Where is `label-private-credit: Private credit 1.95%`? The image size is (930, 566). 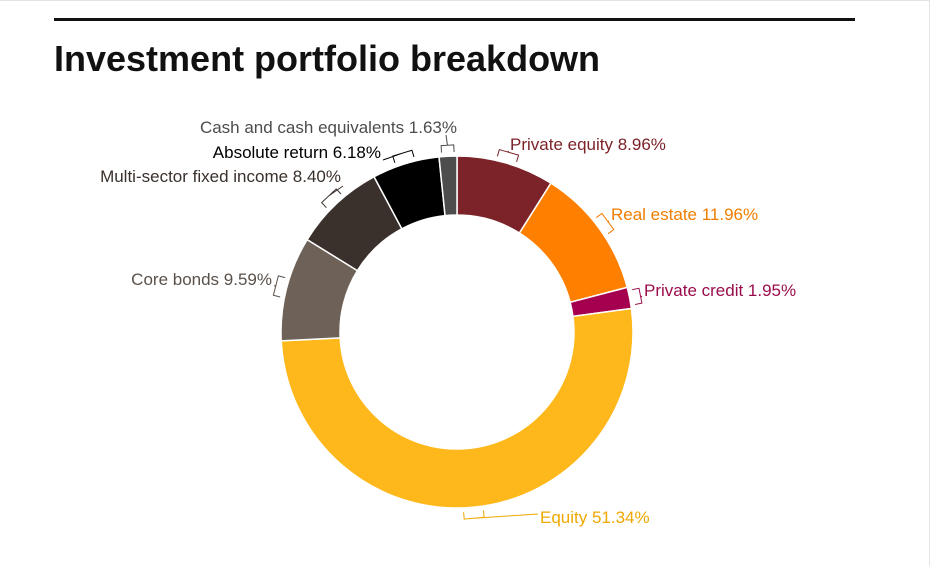 label-private-credit: Private credit 1.95% is located at coordinates (720, 290).